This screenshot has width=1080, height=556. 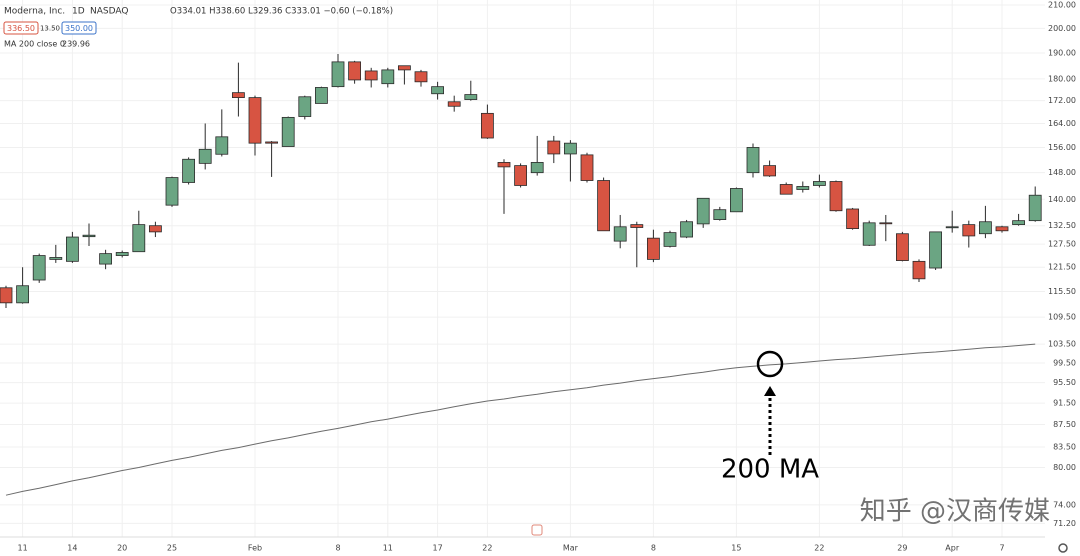 What do you see at coordinates (571, 548) in the screenshot?
I see `x-tick-label: Mar` at bounding box center [571, 548].